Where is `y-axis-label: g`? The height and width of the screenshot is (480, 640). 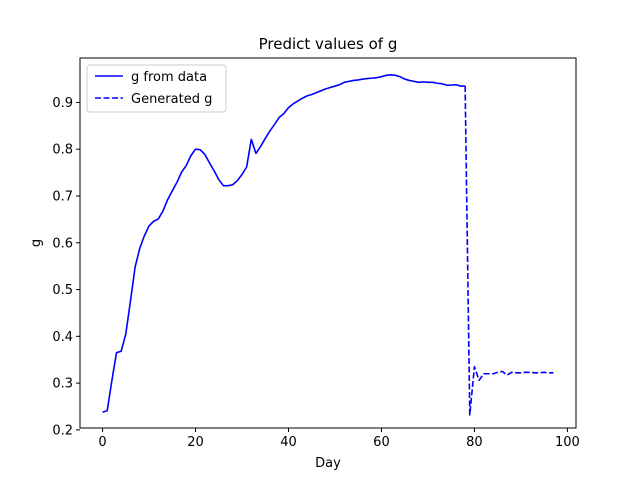
y-axis-label: g is located at coordinates (36, 243).